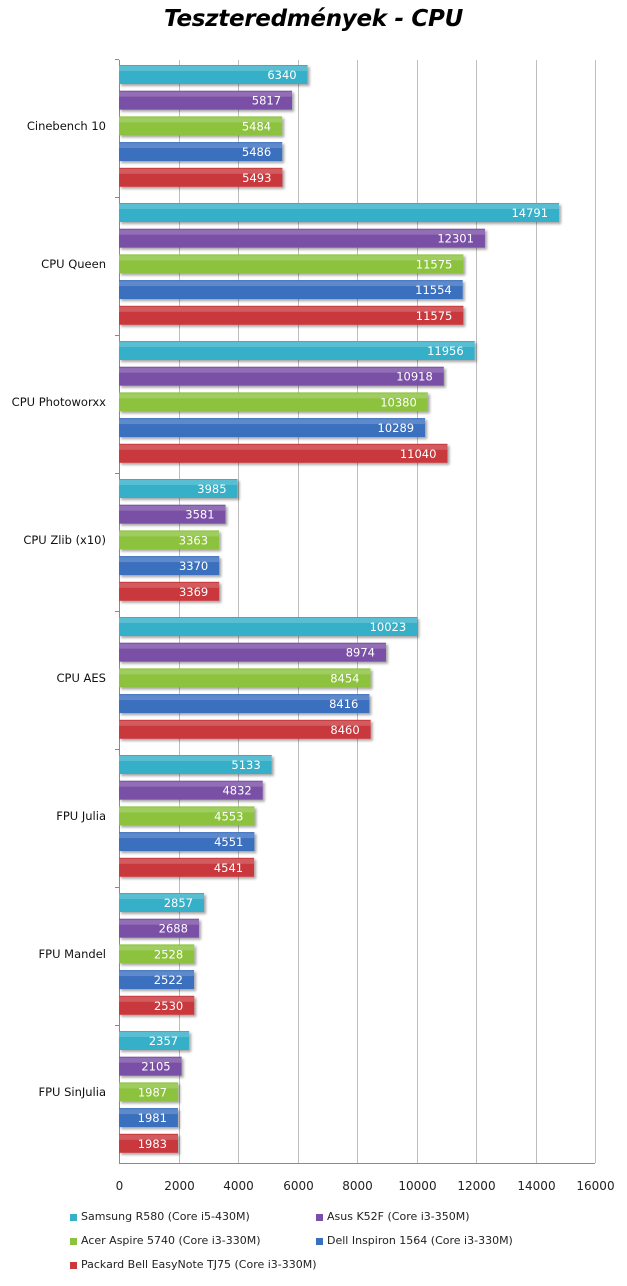  What do you see at coordinates (59, 402) in the screenshot?
I see `category-label: CPU Photoworxx` at bounding box center [59, 402].